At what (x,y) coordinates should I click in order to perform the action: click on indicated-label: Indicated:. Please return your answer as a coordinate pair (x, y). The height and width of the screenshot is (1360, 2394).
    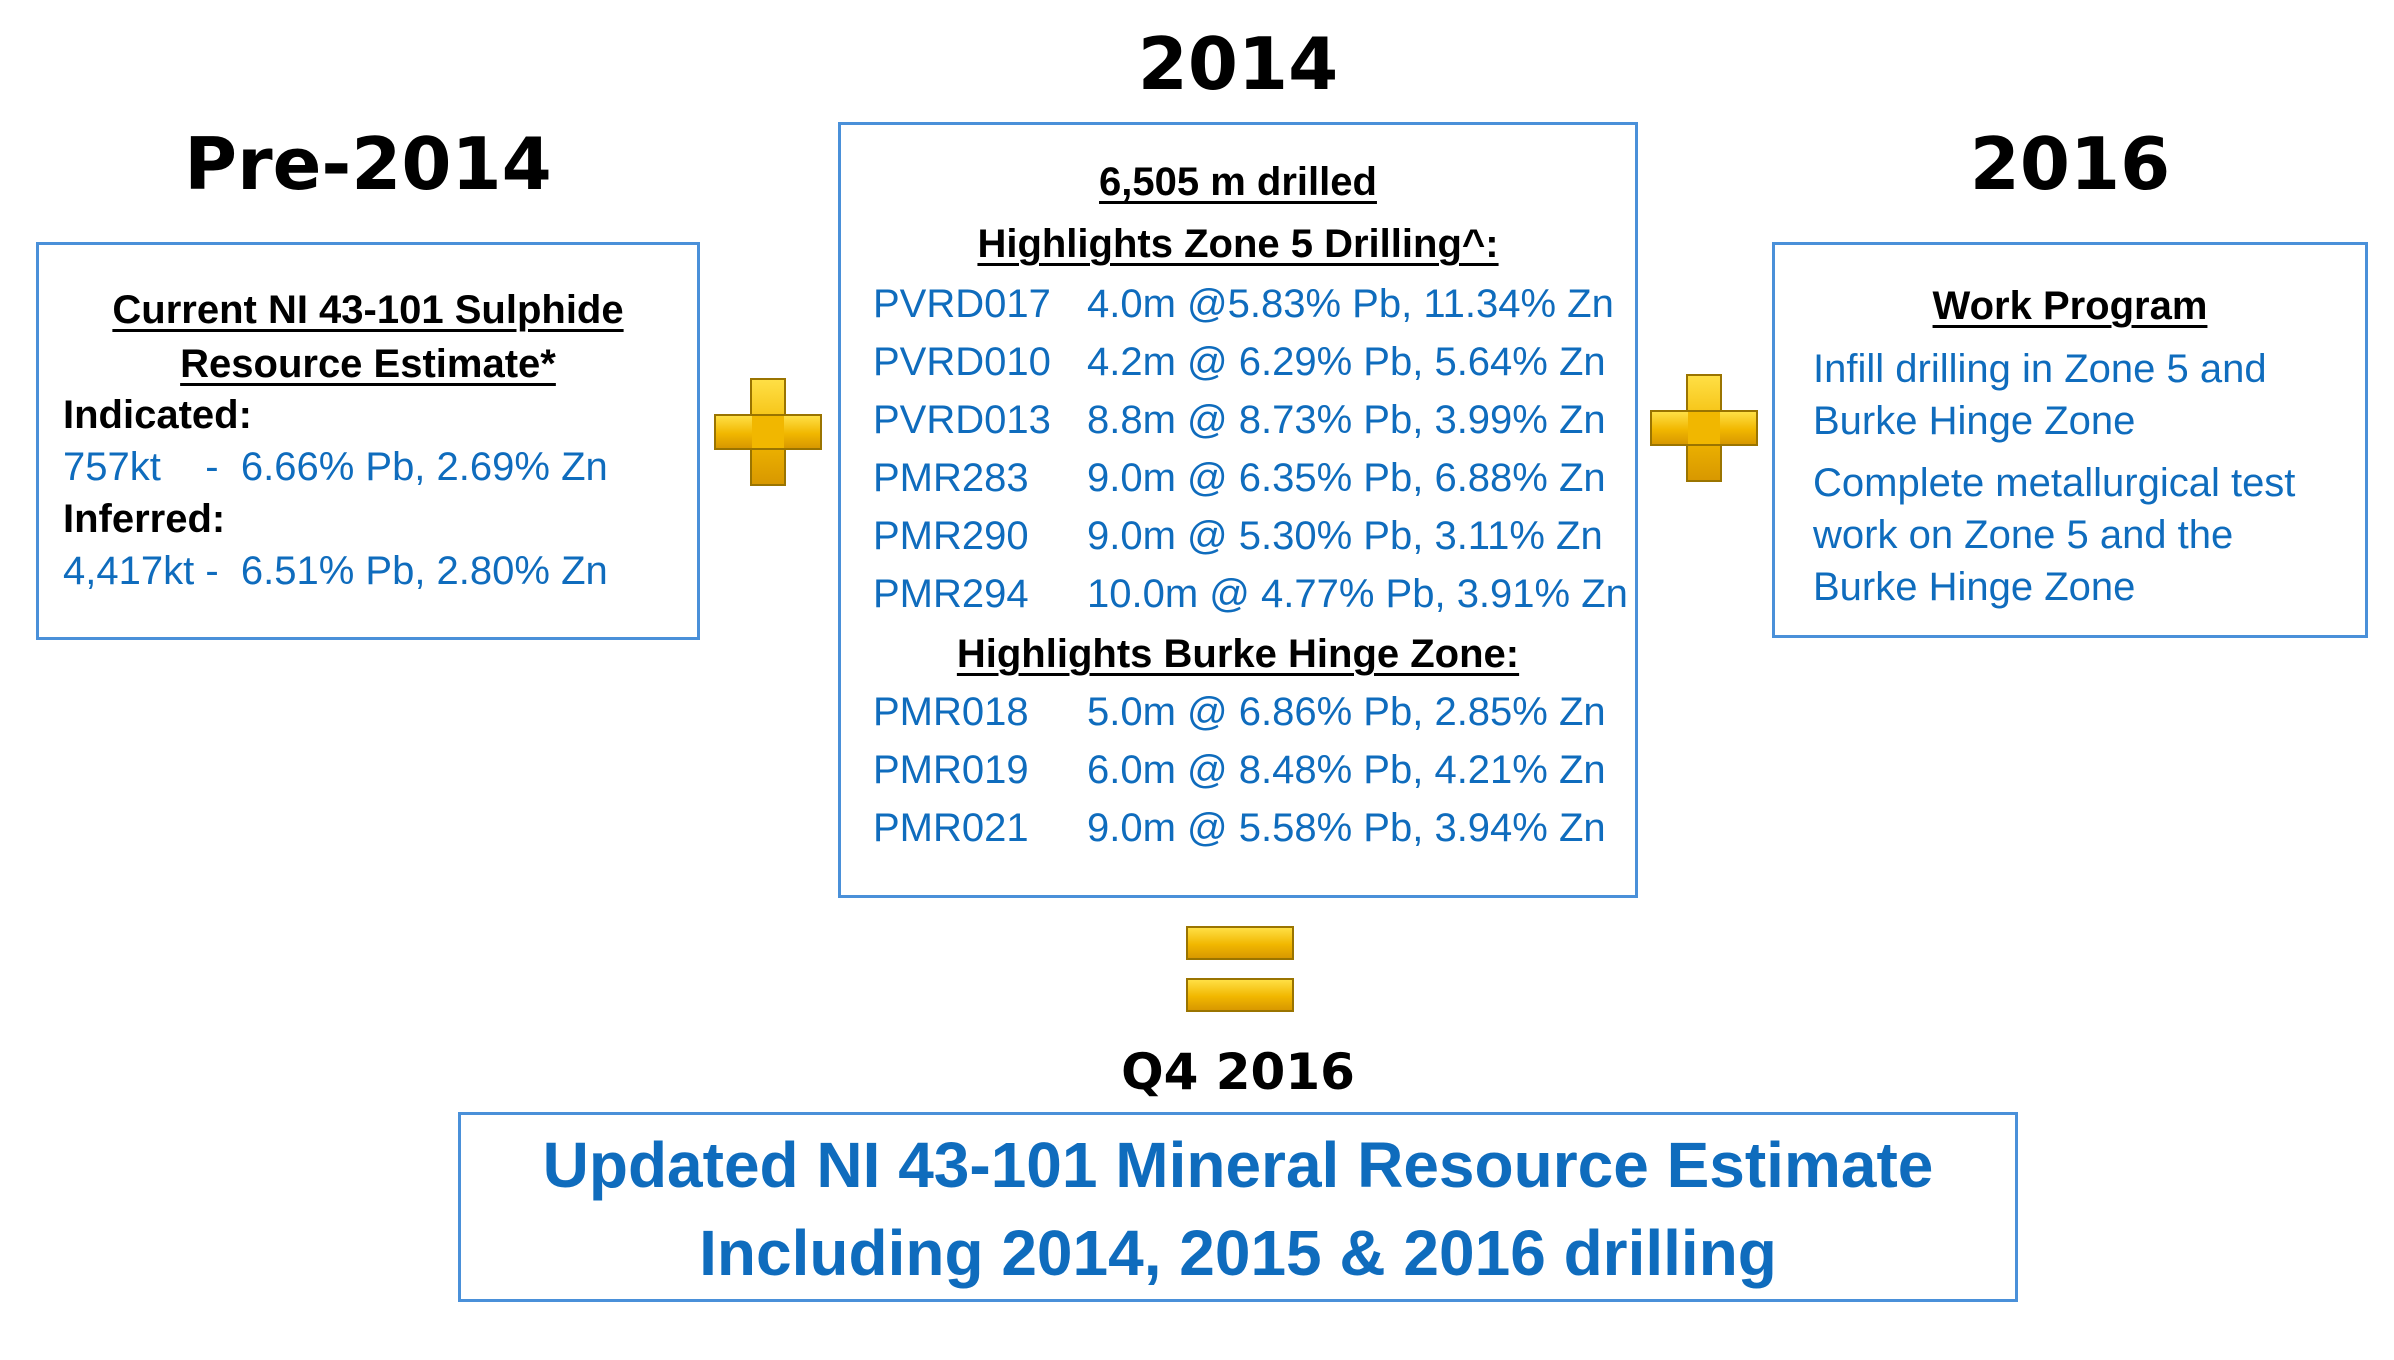
    Looking at the image, I should click on (157, 415).